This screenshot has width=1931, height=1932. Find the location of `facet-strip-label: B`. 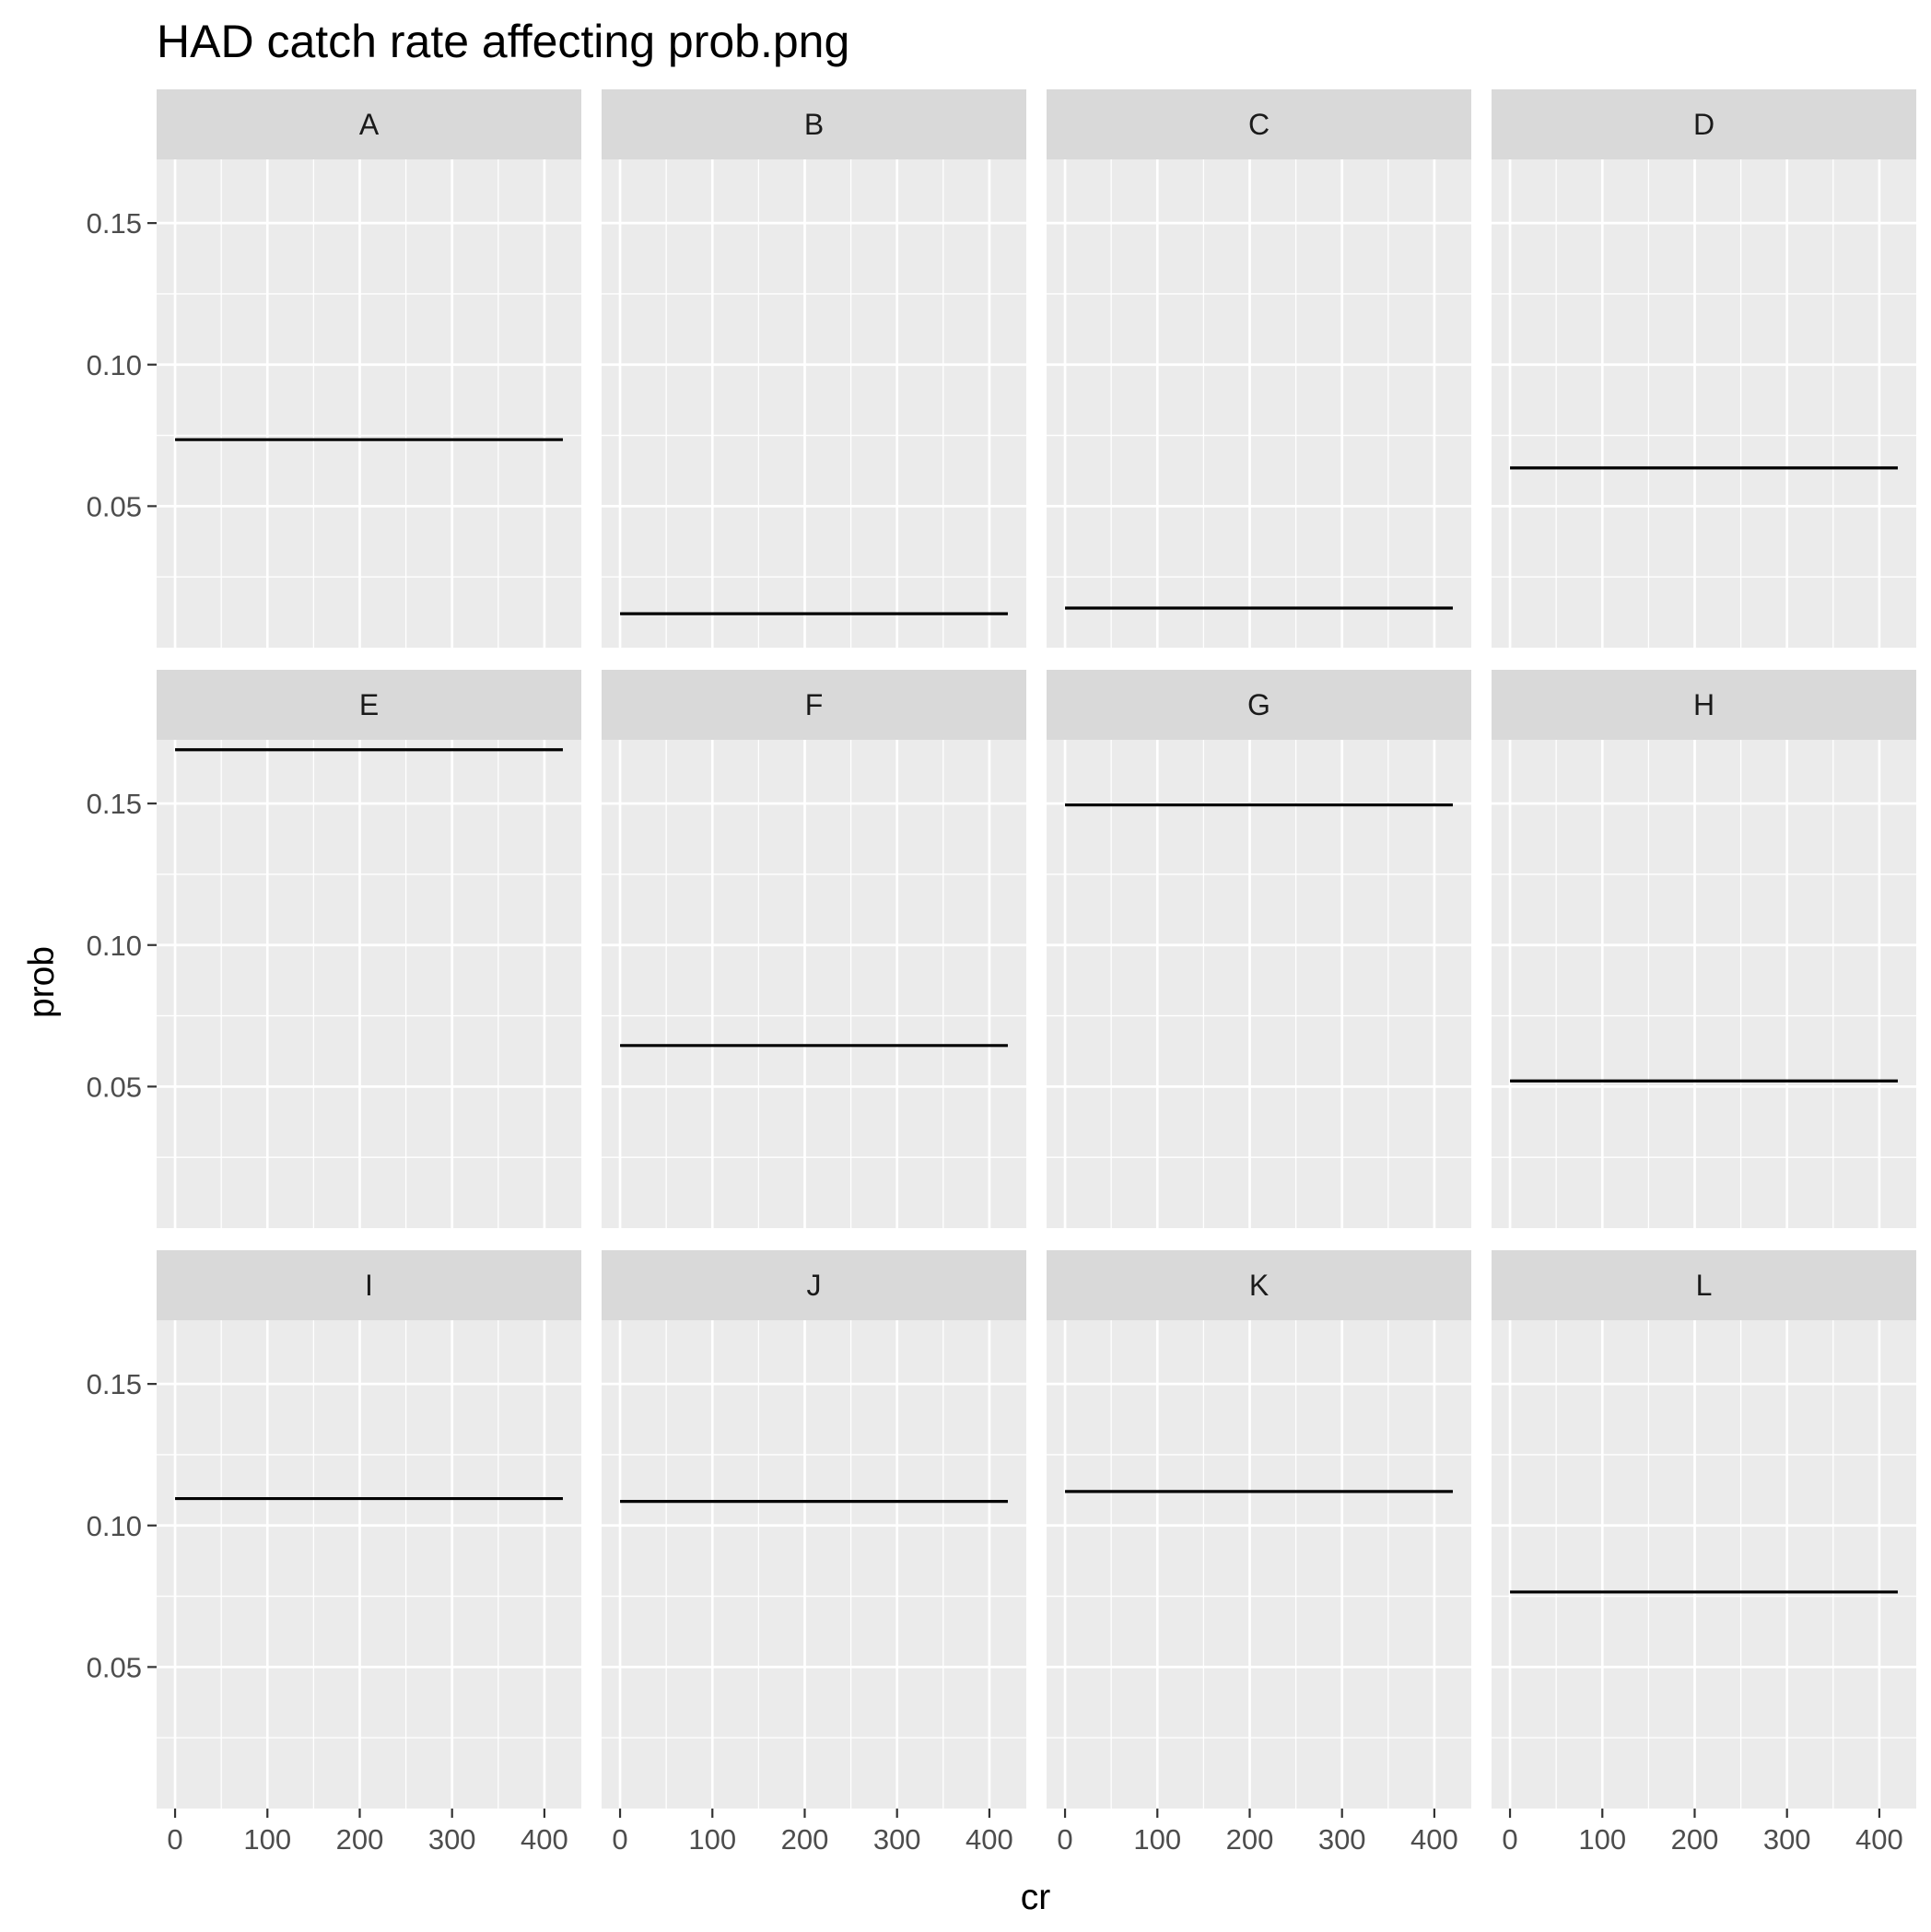

facet-strip-label: B is located at coordinates (814, 125).